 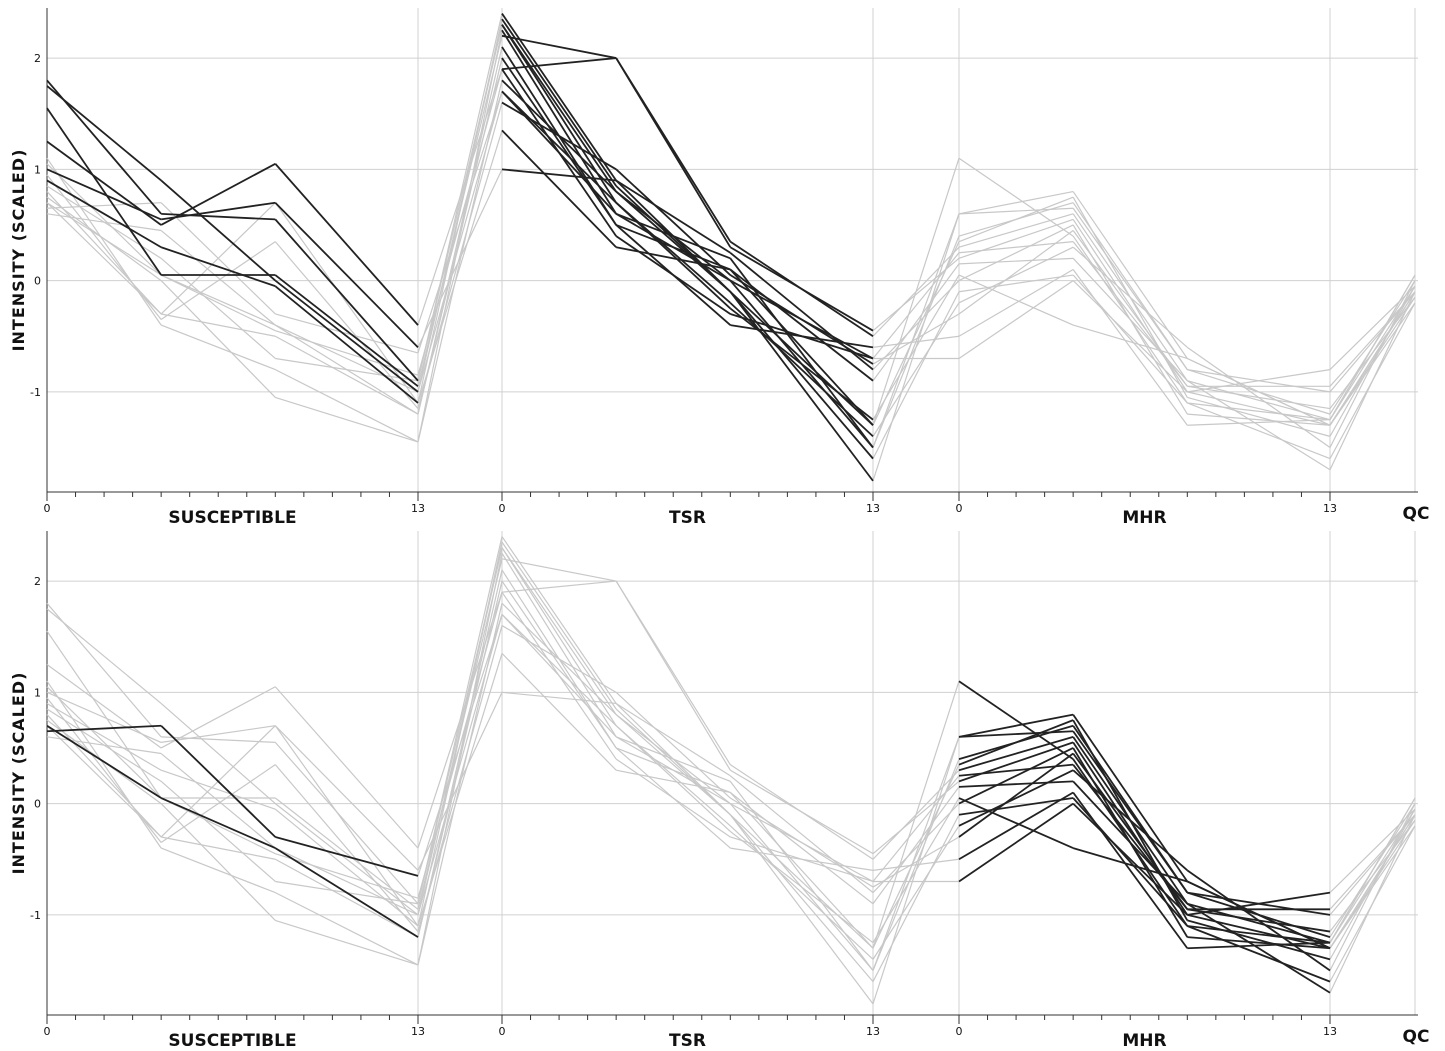 I want to click on y-tick-label: 1, so click(x=37, y=692).